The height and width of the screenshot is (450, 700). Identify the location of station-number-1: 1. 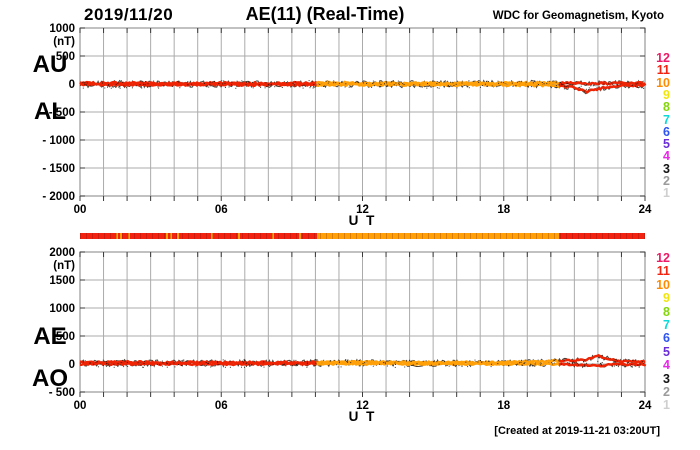
(666, 405).